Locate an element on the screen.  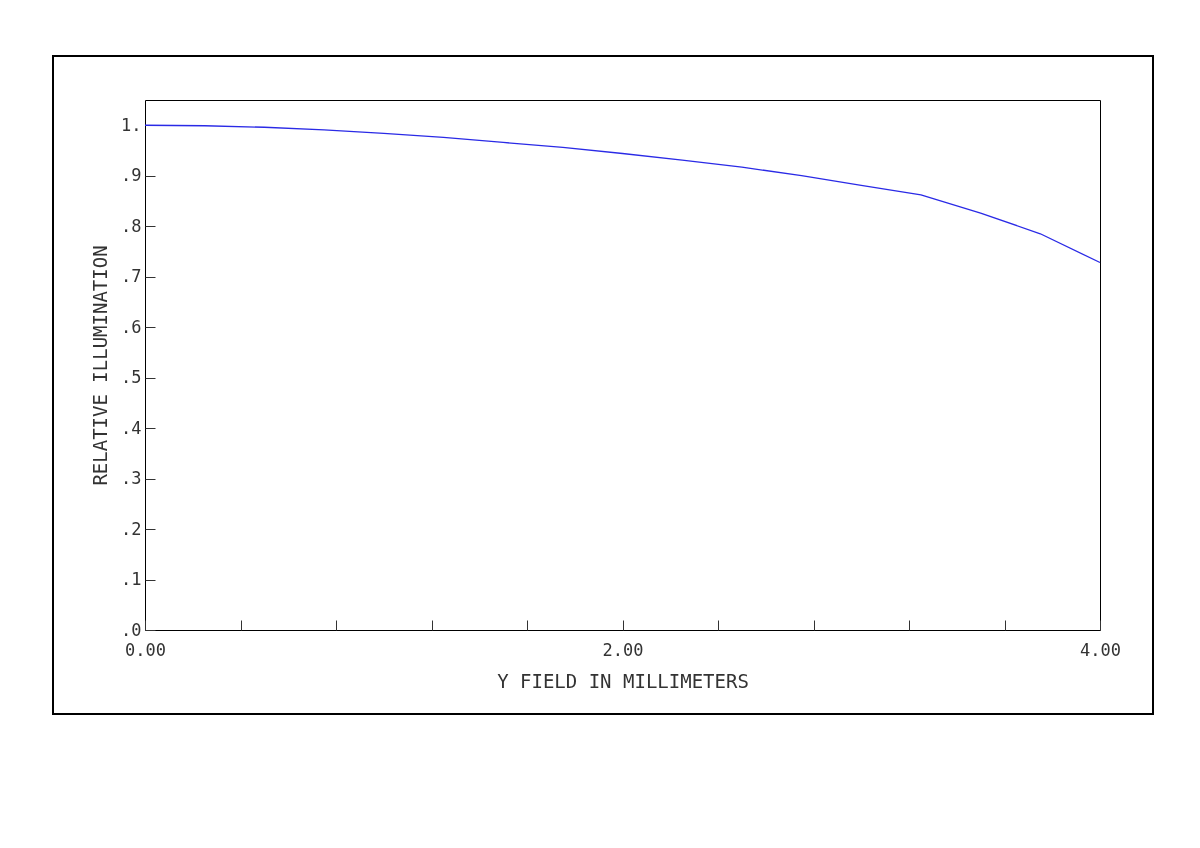
y-tick-label: .1 is located at coordinates (131, 579).